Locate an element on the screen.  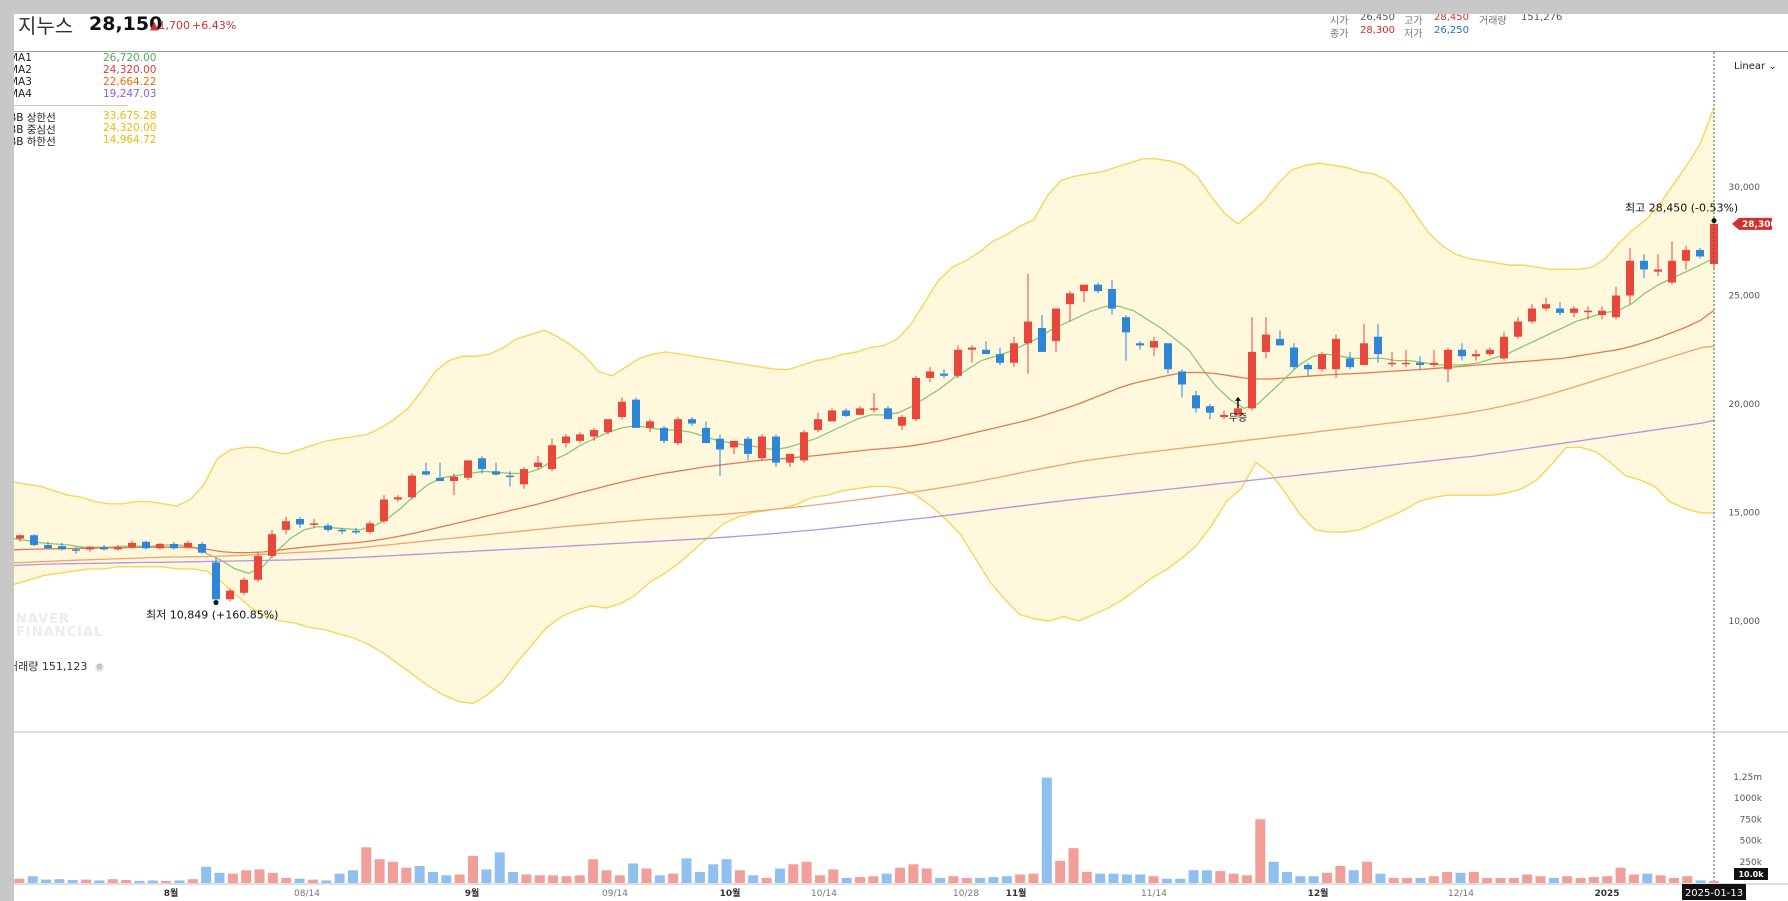
bb-middle-label: BB 중심선 is located at coordinates (35, 130).